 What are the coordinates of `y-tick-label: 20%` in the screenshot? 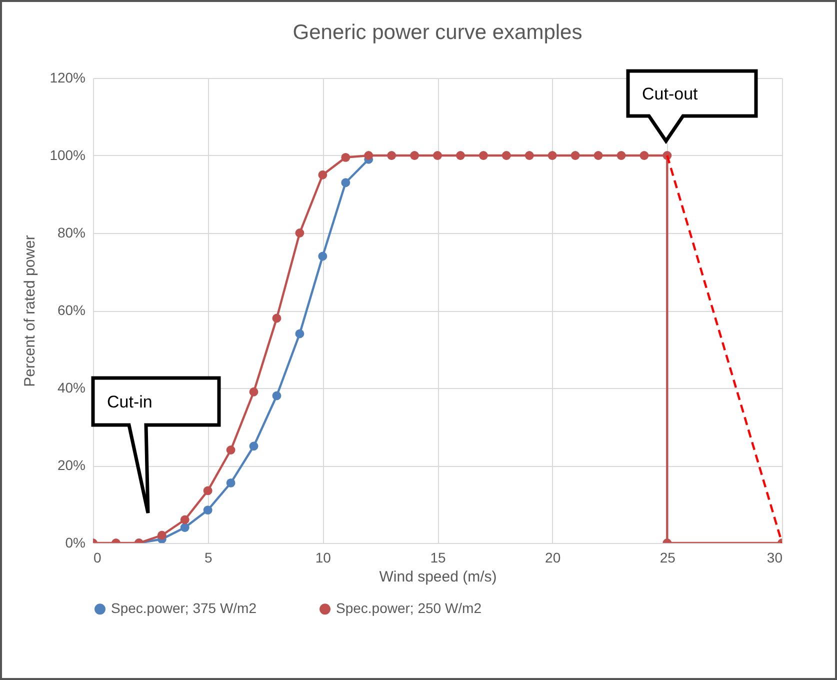 It's located at (71, 465).